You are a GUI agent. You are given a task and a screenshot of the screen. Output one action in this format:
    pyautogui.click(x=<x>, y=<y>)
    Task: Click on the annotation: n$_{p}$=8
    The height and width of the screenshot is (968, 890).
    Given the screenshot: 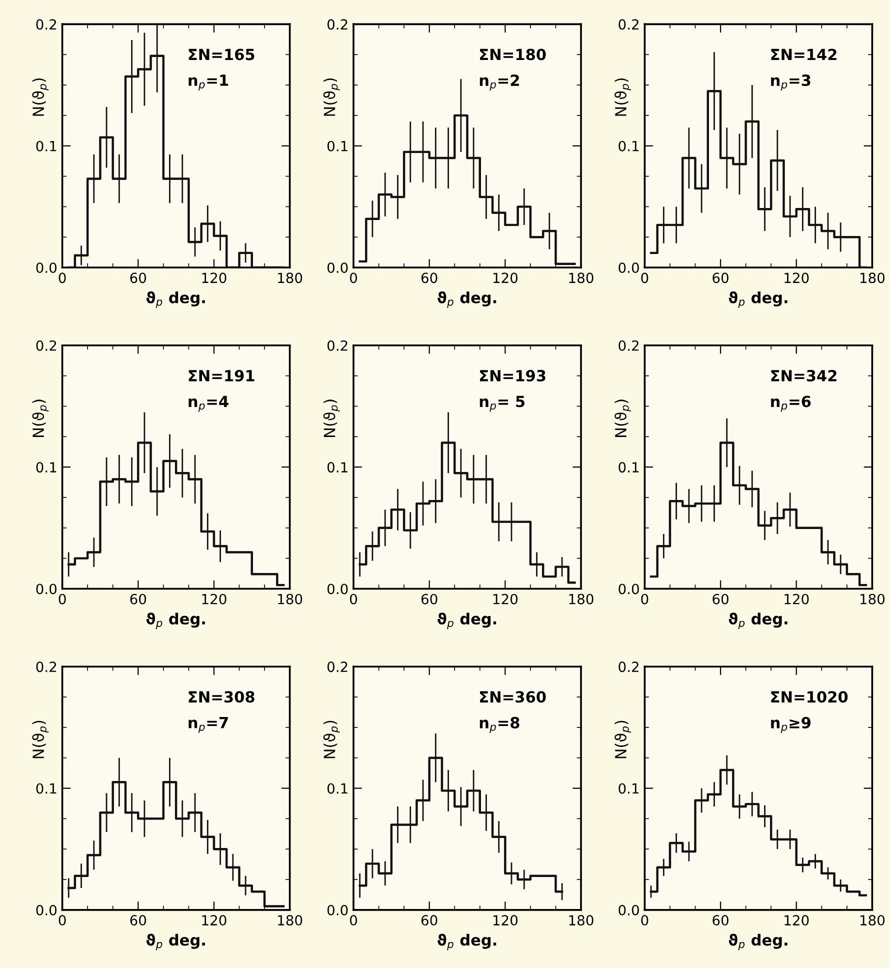 What is the action you would take?
    pyautogui.click(x=500, y=724)
    